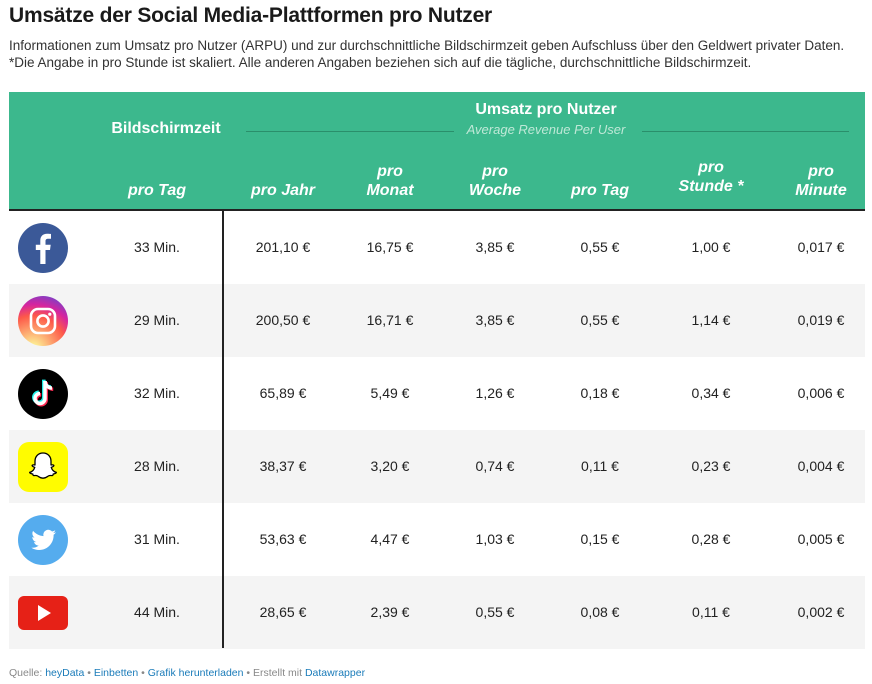  Describe the element at coordinates (283, 247) in the screenshot. I see `table-cell: 201,10 €` at that location.